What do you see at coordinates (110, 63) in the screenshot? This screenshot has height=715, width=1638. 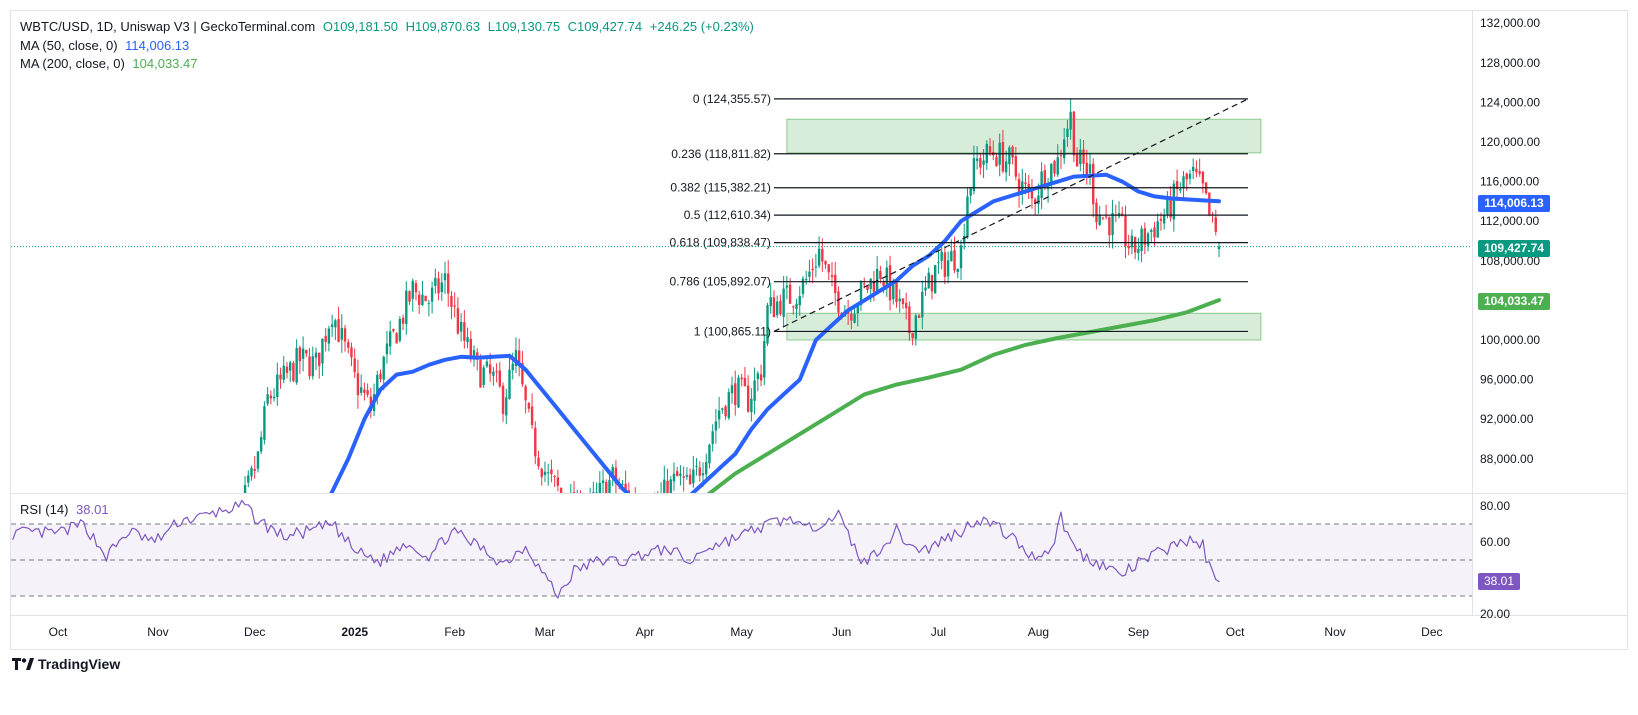 I see `ma200-legend: MA (200, close, 0) 104,033.47` at bounding box center [110, 63].